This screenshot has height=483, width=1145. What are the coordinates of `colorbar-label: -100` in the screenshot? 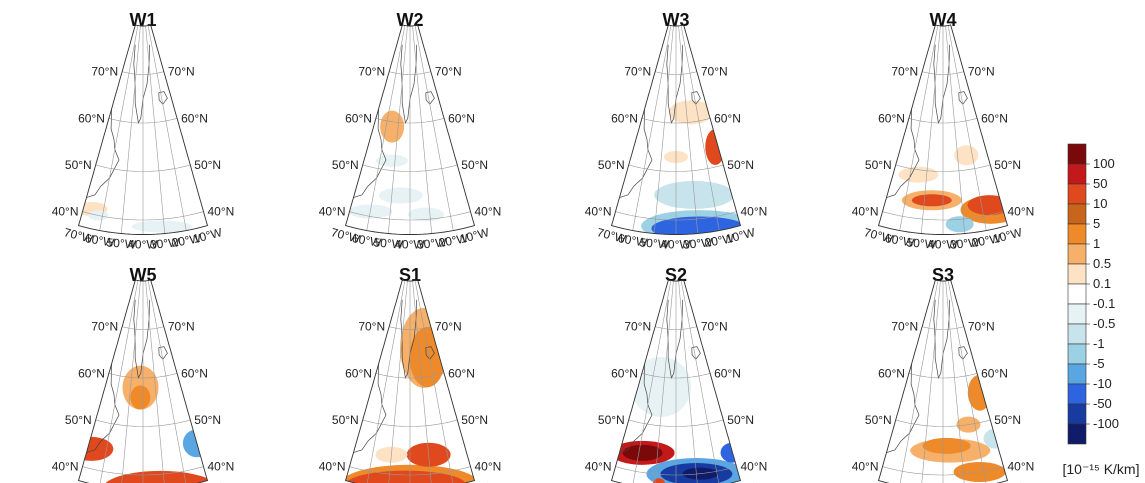 It's located at (1106, 423).